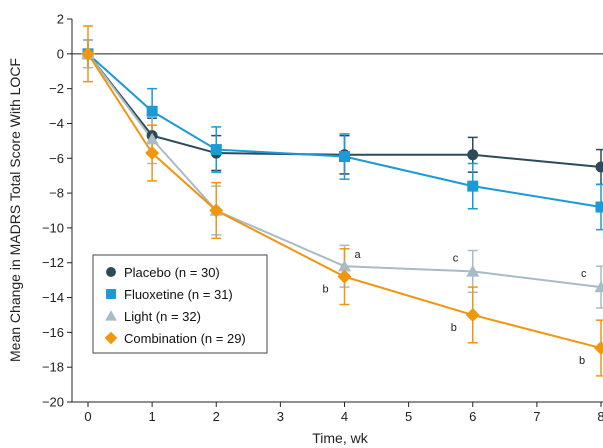 The image size is (603, 448). I want to click on y-tick-label: −18, so click(53, 367).